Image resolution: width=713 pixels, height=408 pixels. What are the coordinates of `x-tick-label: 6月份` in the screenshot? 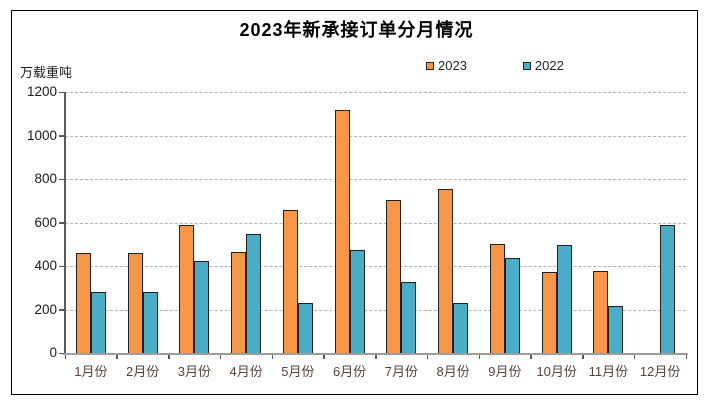 It's located at (350, 371).